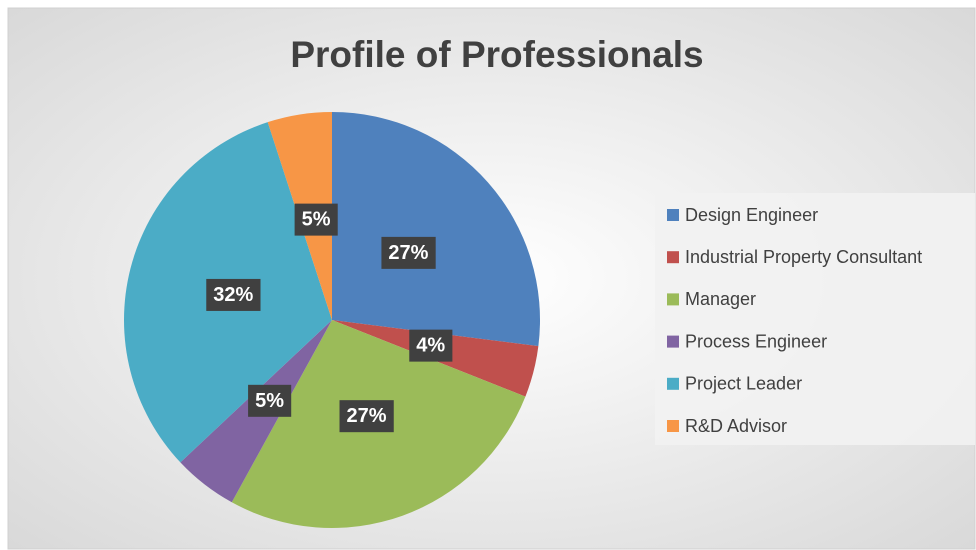 This screenshot has width=976, height=550. I want to click on pie-slice, so click(436, 229).